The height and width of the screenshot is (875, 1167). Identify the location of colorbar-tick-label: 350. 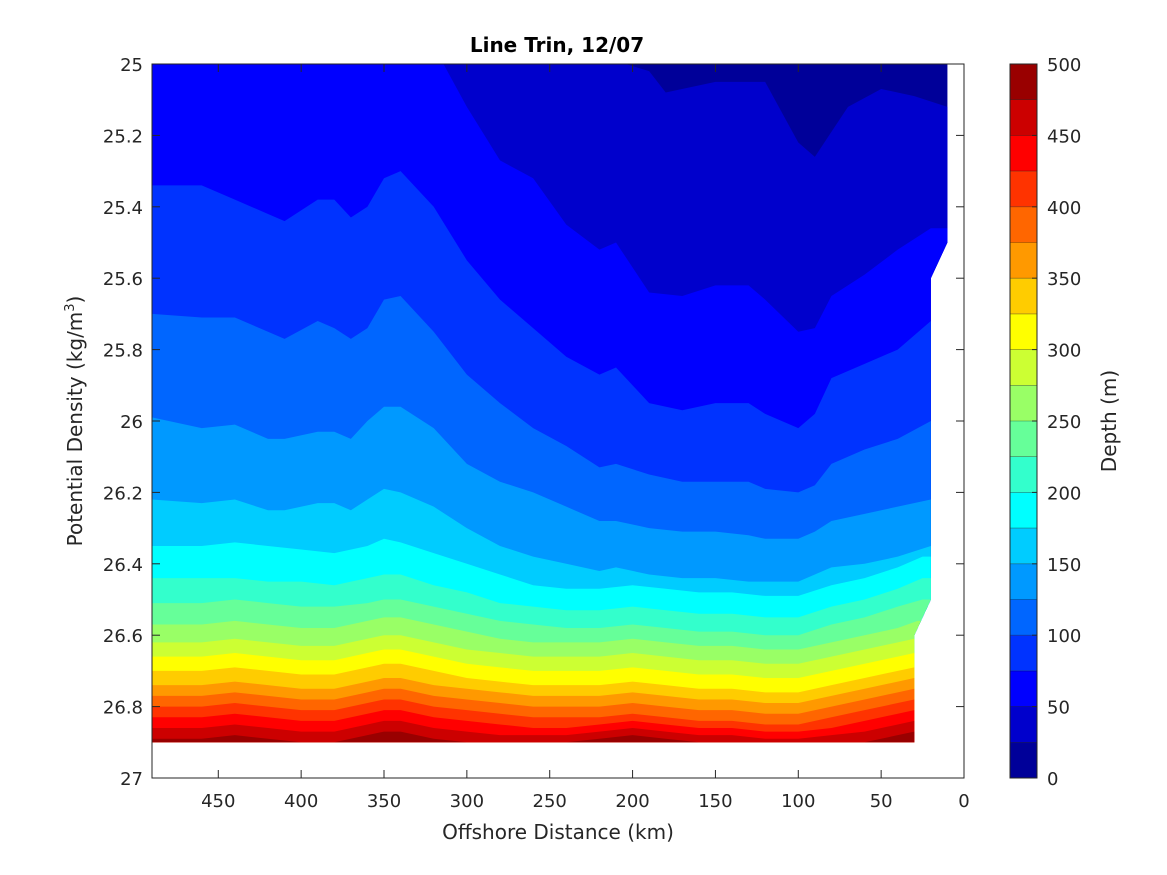
(1064, 279).